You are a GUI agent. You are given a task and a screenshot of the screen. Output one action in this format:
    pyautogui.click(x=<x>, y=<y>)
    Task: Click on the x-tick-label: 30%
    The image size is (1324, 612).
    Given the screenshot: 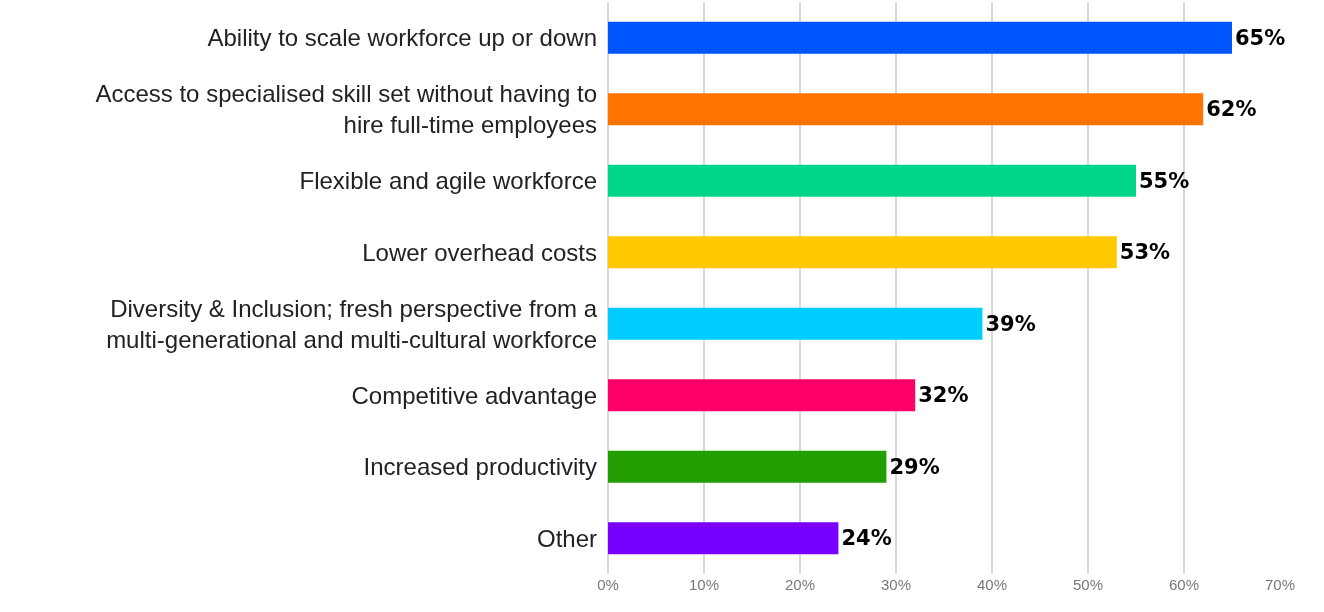 What is the action you would take?
    pyautogui.click(x=896, y=584)
    